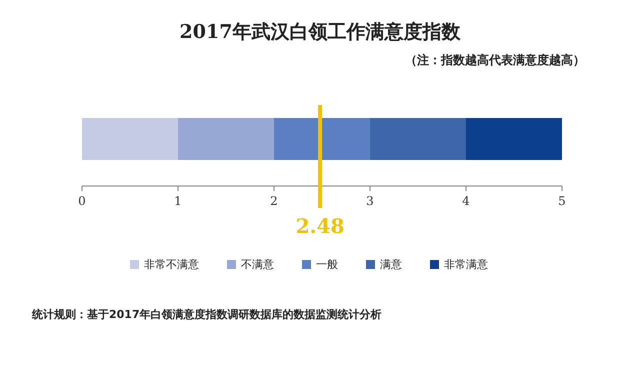 This screenshot has height=367, width=640. I want to click on chart-title: 2017年武汉白领工作满意度指数, so click(321, 32).